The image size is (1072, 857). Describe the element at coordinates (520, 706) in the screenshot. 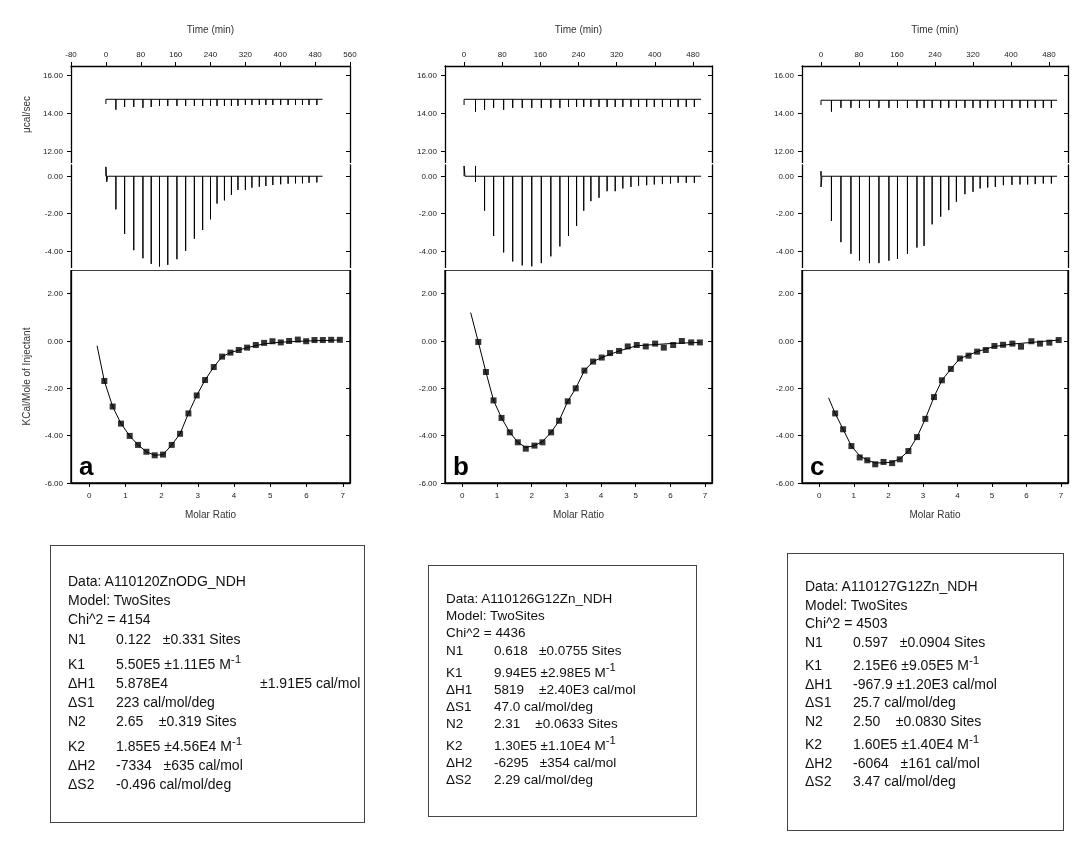

I see `text: ΔS1 47.0 cal/mol/deg` at that location.